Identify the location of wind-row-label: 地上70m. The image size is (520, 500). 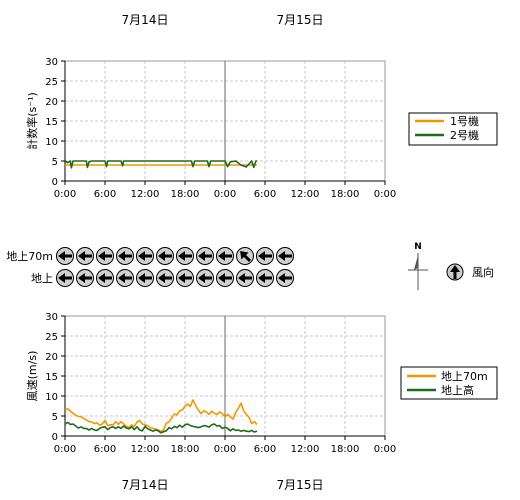
(29, 256).